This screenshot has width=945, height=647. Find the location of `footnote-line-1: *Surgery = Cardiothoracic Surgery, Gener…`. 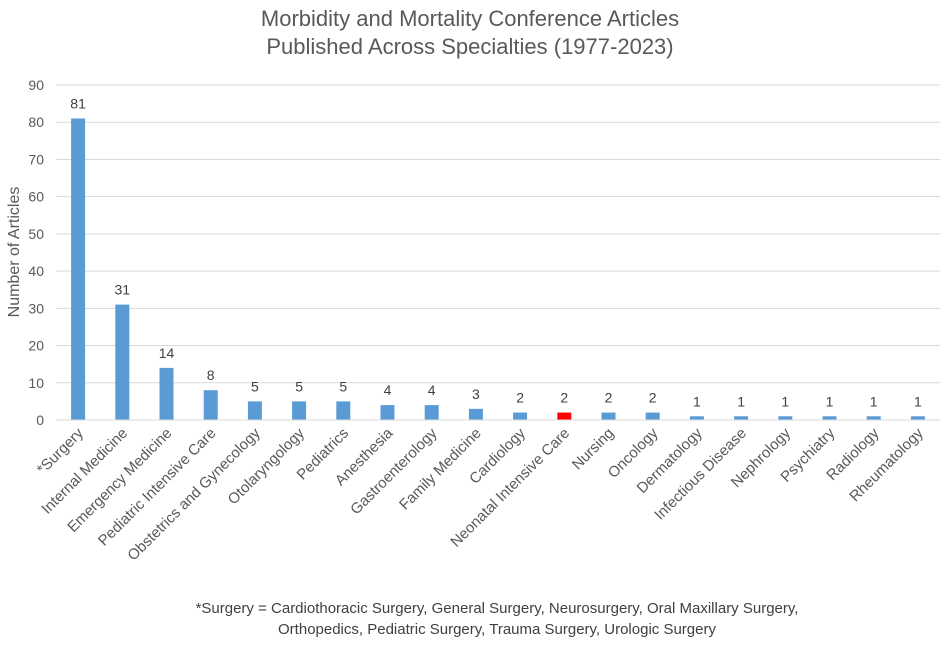

footnote-line-1: *Surgery = Cardiothoracic Surgery, Gener… is located at coordinates (497, 608).